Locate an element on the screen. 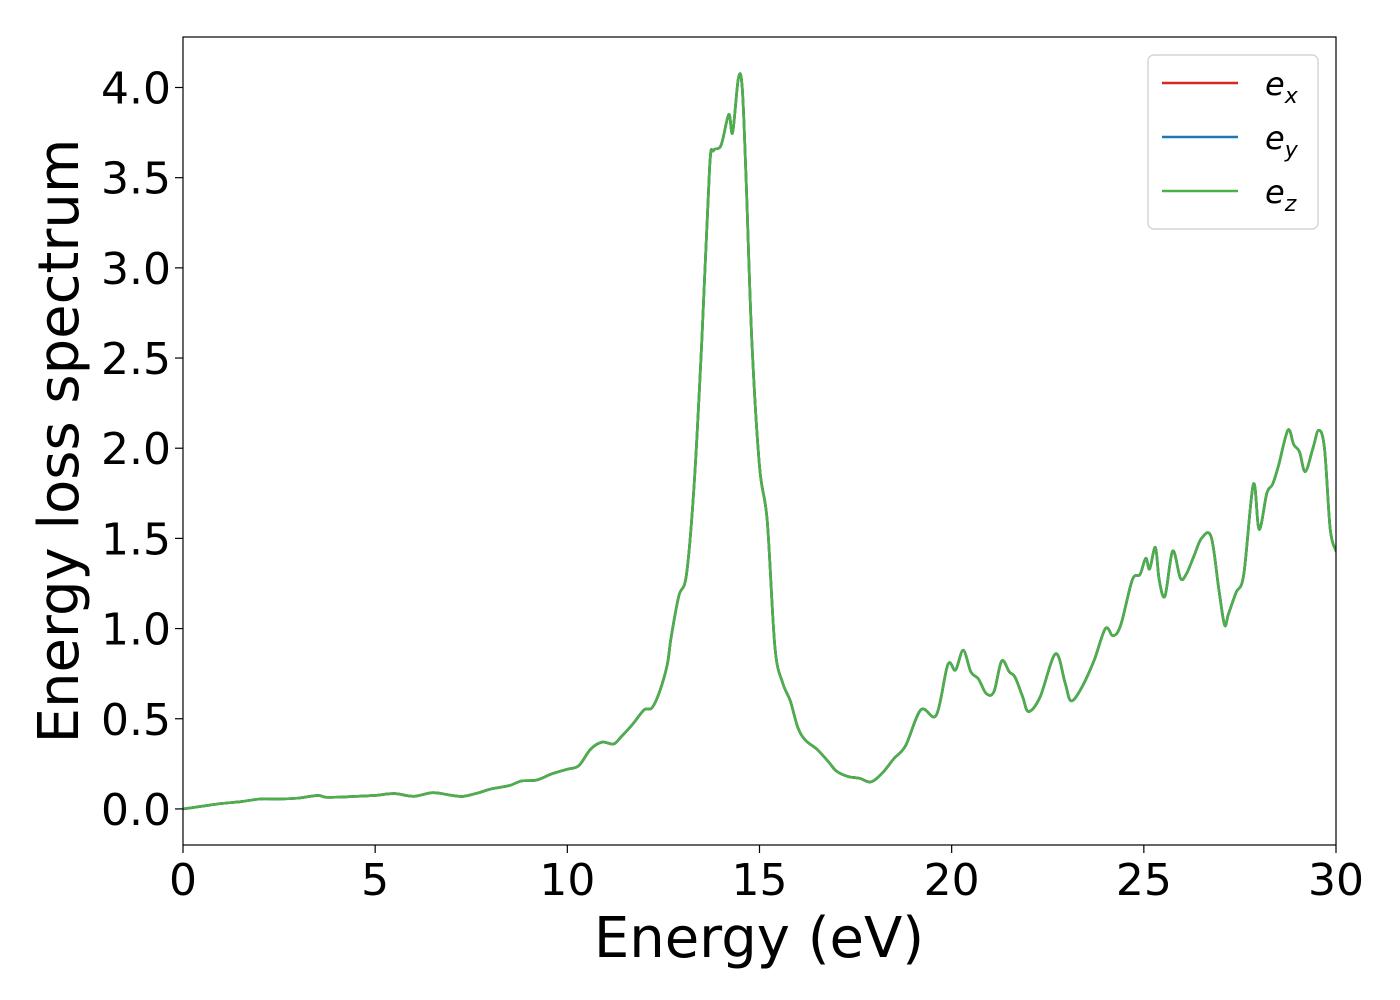 This screenshot has width=1400, height=1000. y-tick-label: 3.5 is located at coordinates (136, 179).